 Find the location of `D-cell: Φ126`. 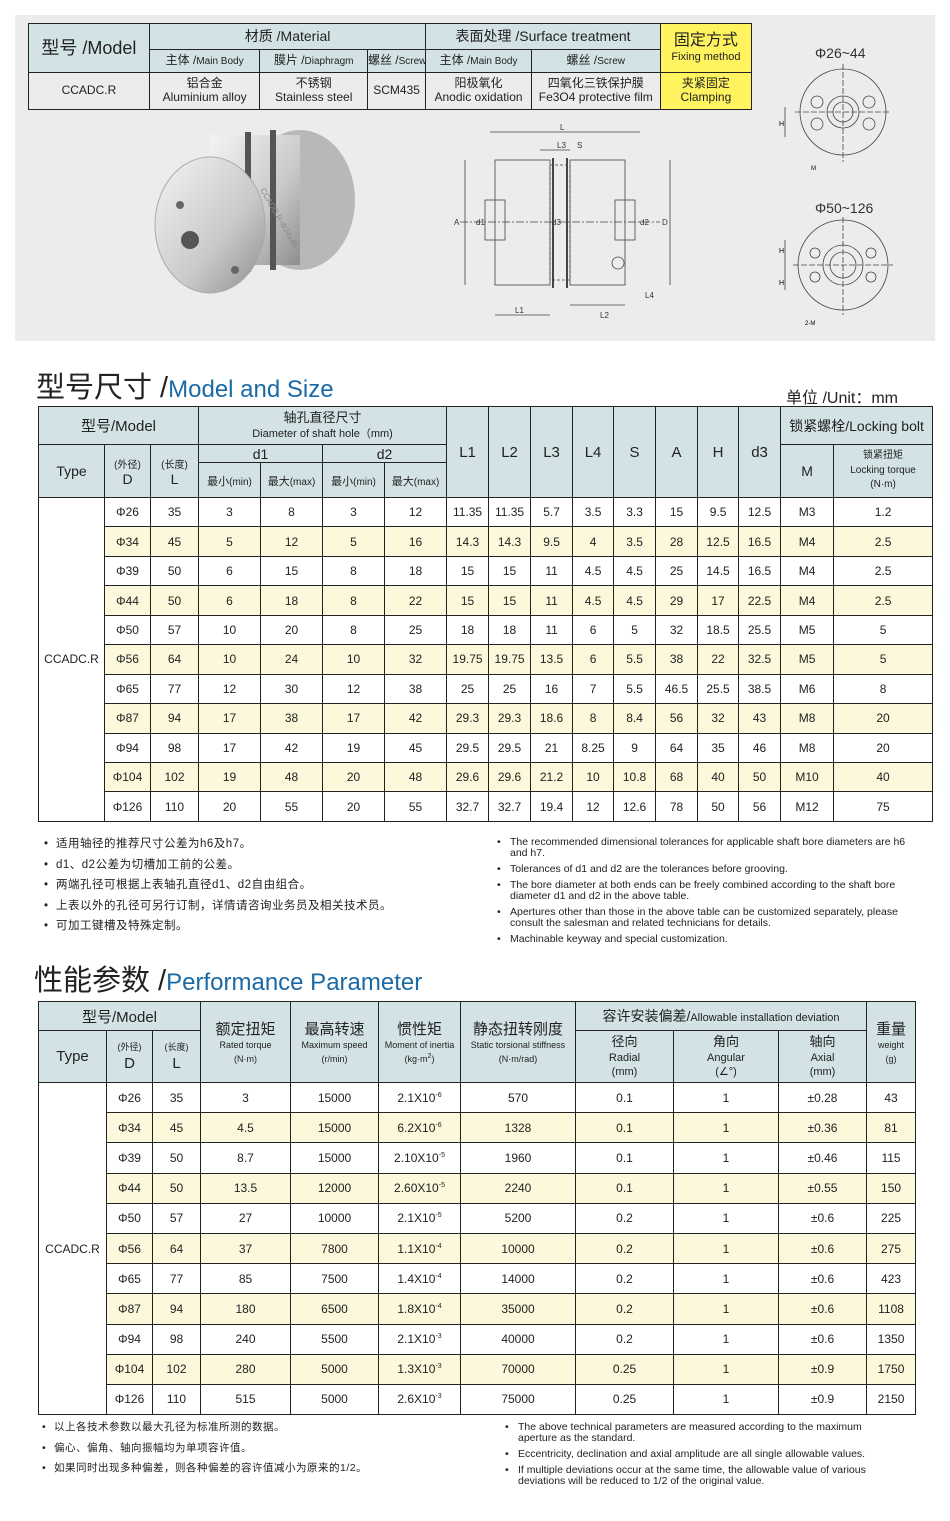

D-cell: Φ126 is located at coordinates (129, 1399).